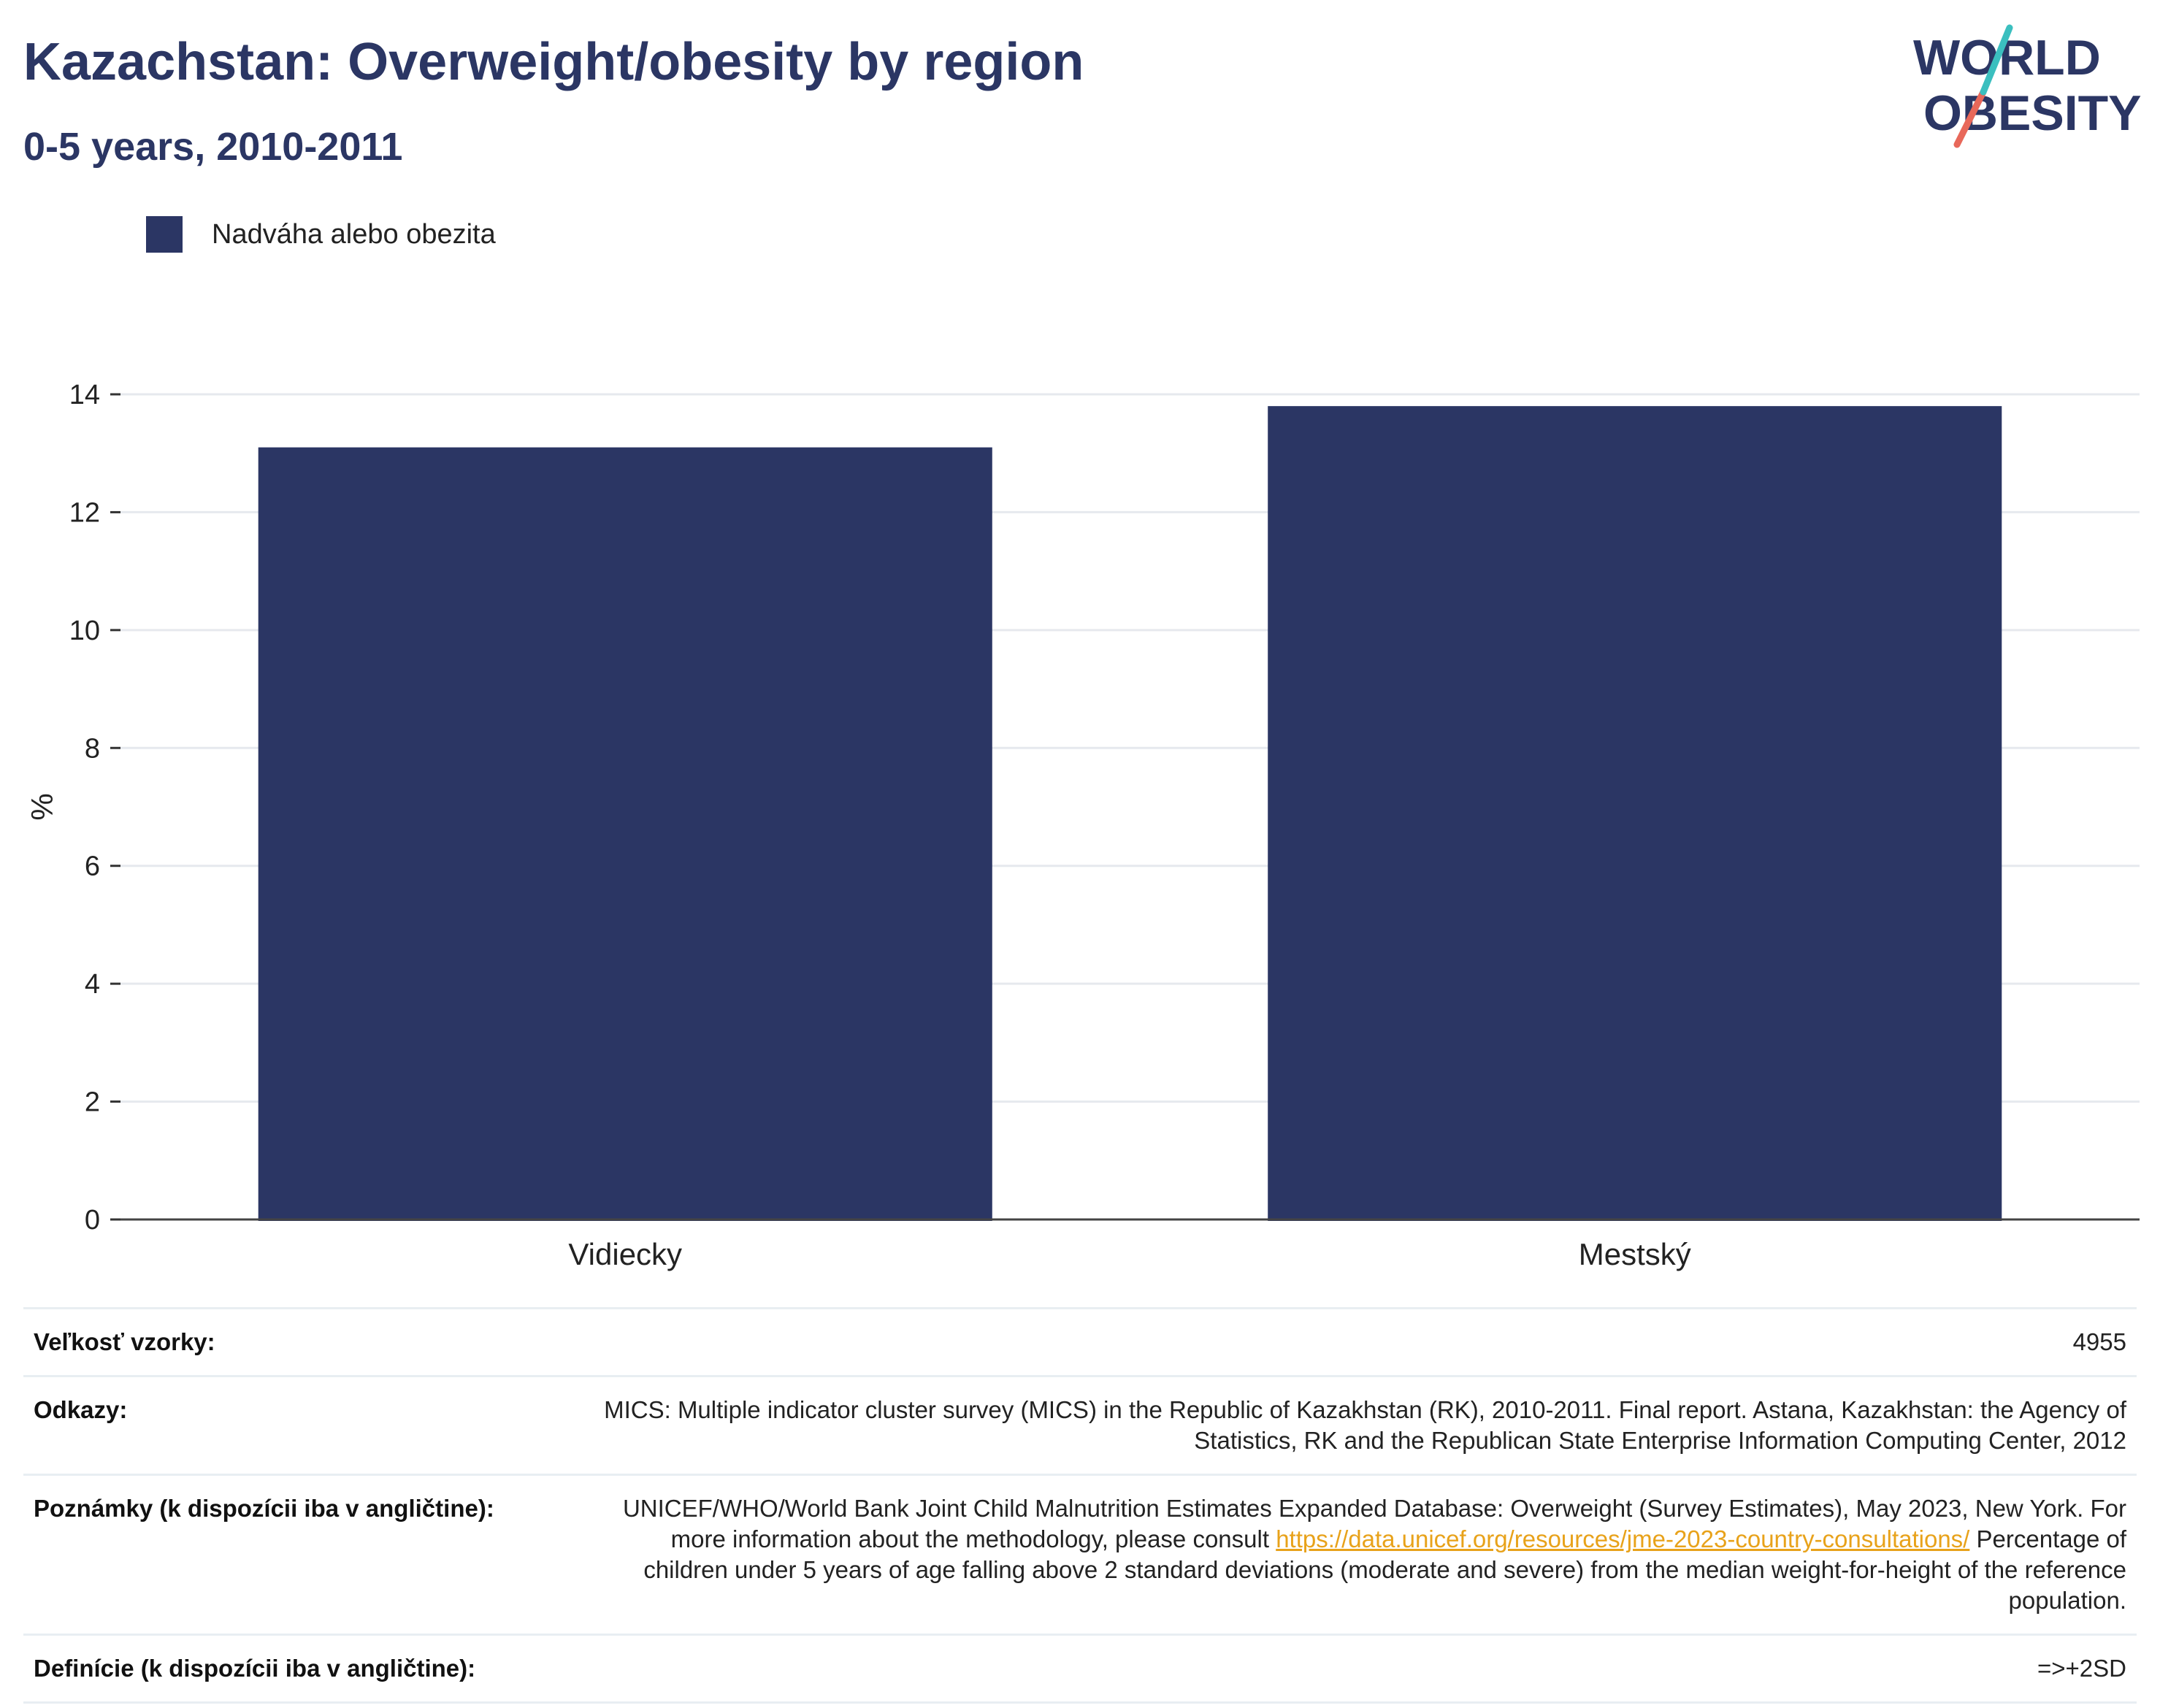 Image resolution: width=2160 pixels, height=1708 pixels. I want to click on logo-slash-teal, so click(1996, 60).